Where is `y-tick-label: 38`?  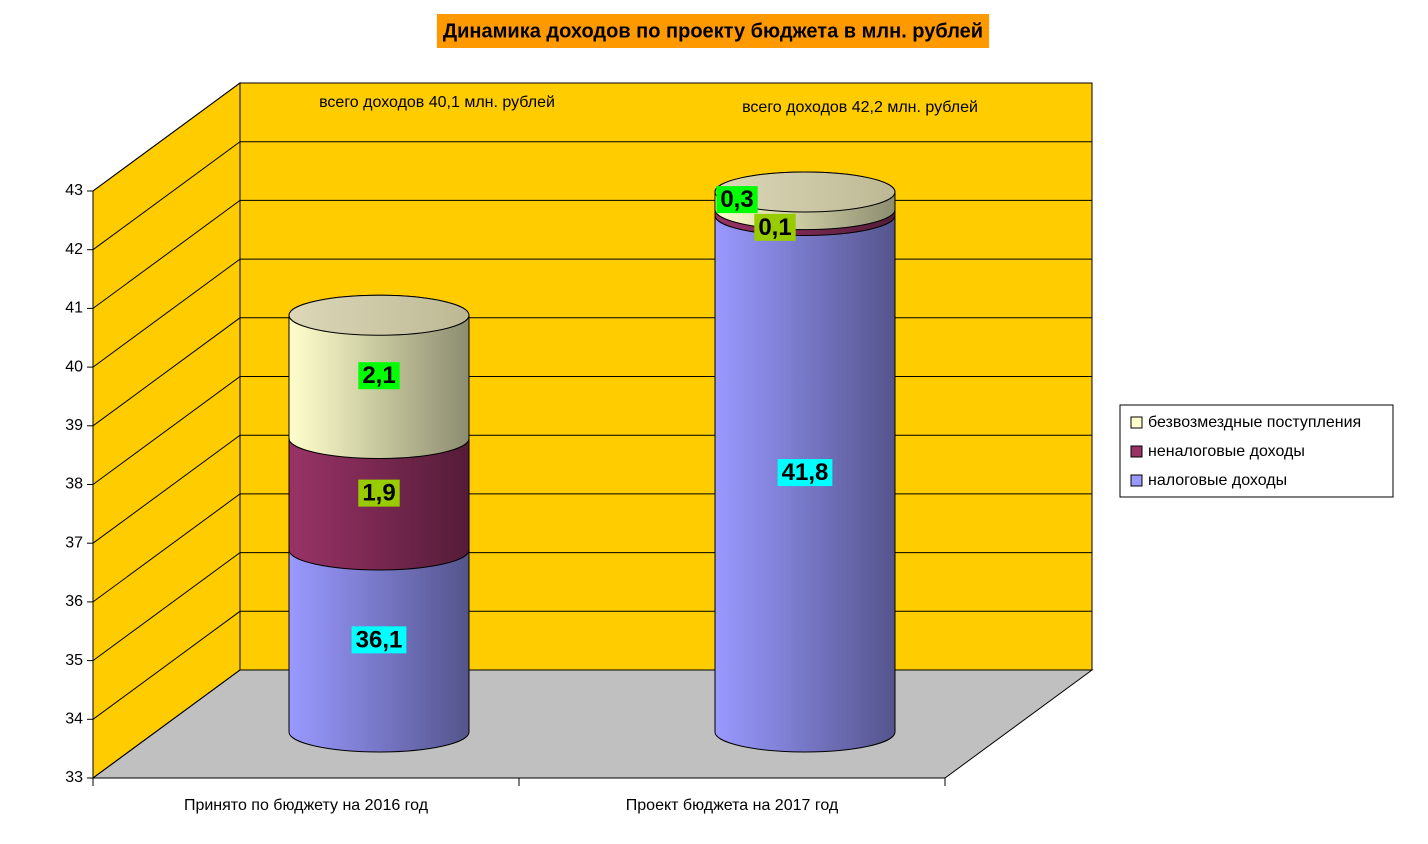 y-tick-label: 38 is located at coordinates (74, 484).